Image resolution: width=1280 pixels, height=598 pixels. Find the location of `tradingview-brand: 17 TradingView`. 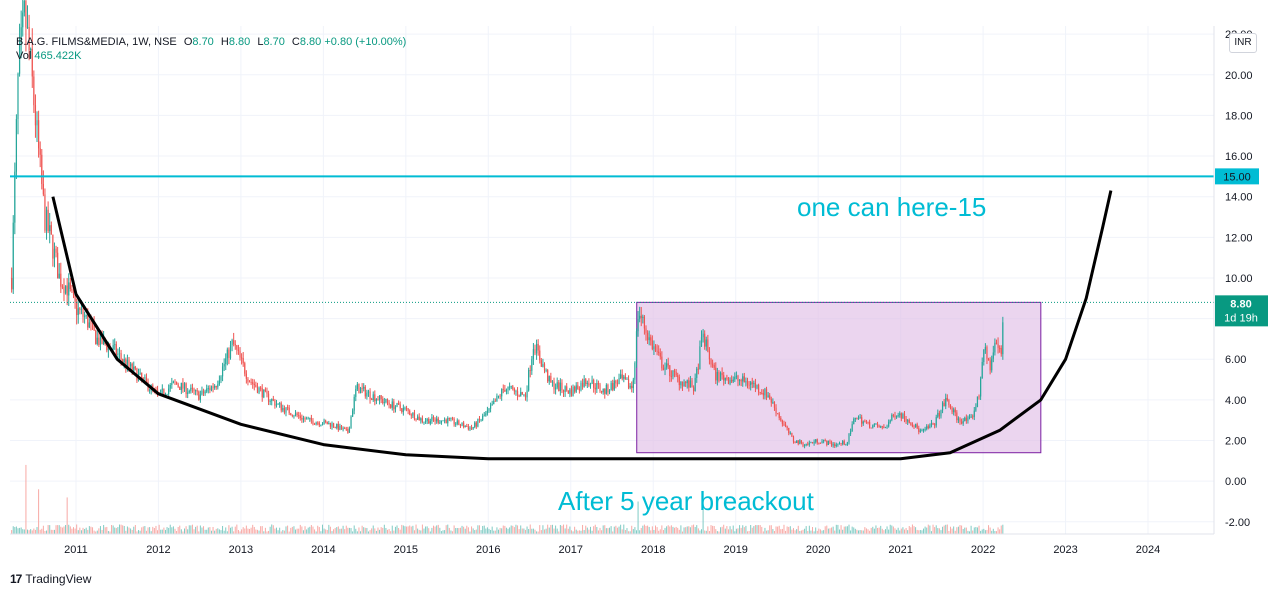

tradingview-brand: 17 TradingView is located at coordinates (50, 579).